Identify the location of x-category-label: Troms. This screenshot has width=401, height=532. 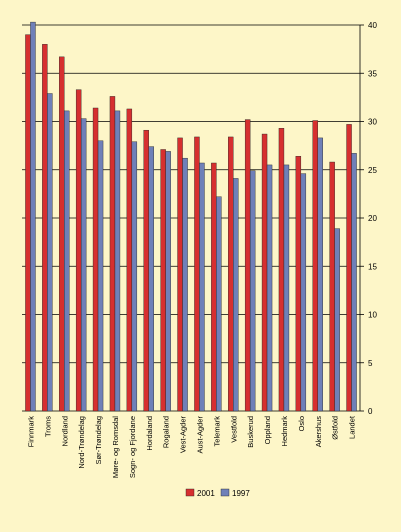
(47, 426).